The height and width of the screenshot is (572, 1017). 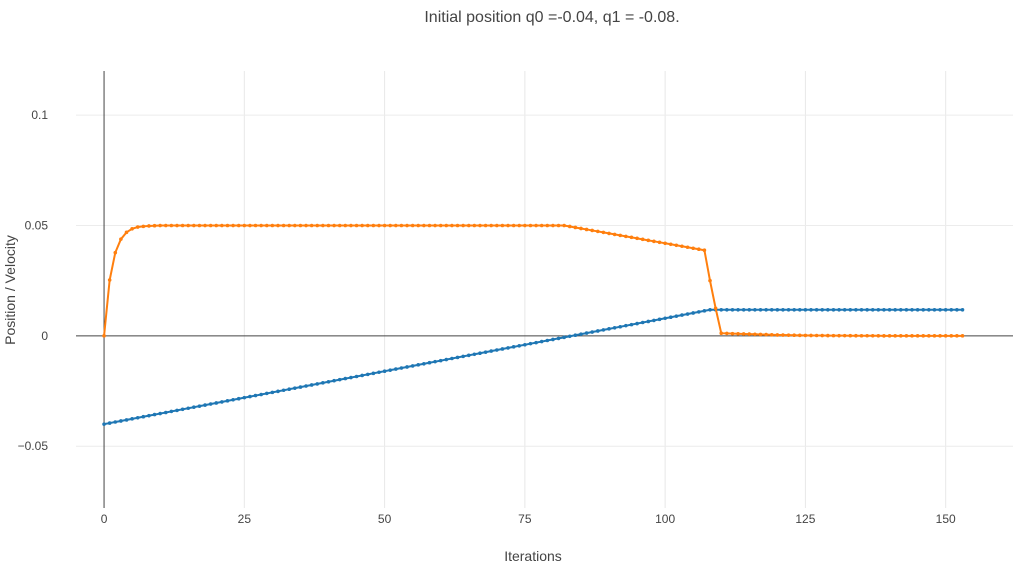 What do you see at coordinates (245, 519) in the screenshot?
I see `x-tick-label: 25` at bounding box center [245, 519].